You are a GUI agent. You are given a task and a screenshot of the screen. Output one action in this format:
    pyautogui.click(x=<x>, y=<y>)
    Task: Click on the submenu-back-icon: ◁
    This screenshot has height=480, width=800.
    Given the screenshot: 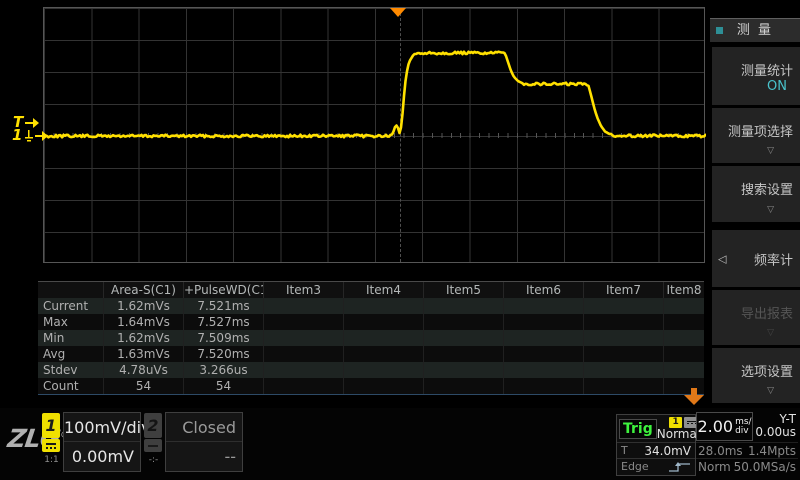 What is the action you would take?
    pyautogui.click(x=722, y=258)
    